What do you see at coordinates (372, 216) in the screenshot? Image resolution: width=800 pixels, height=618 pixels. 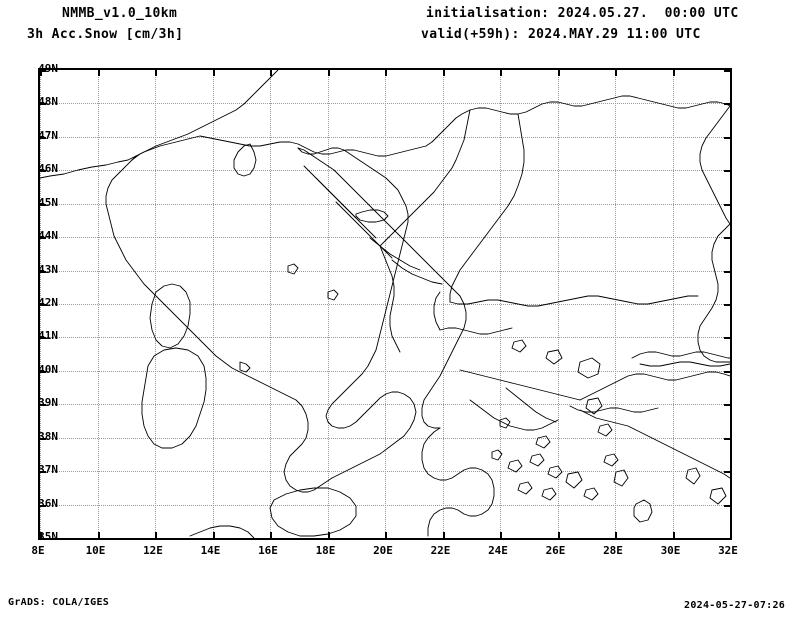 I see `lake-balaton` at bounding box center [372, 216].